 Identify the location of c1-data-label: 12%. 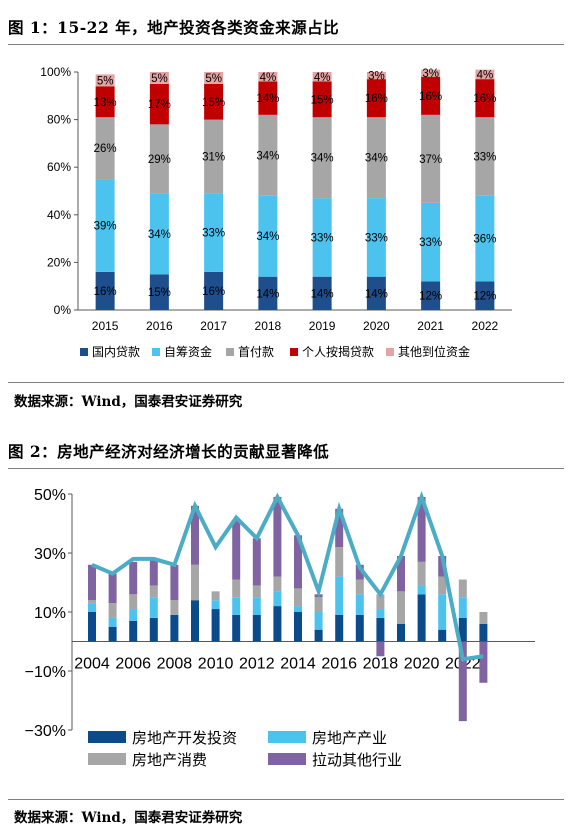
(484, 297).